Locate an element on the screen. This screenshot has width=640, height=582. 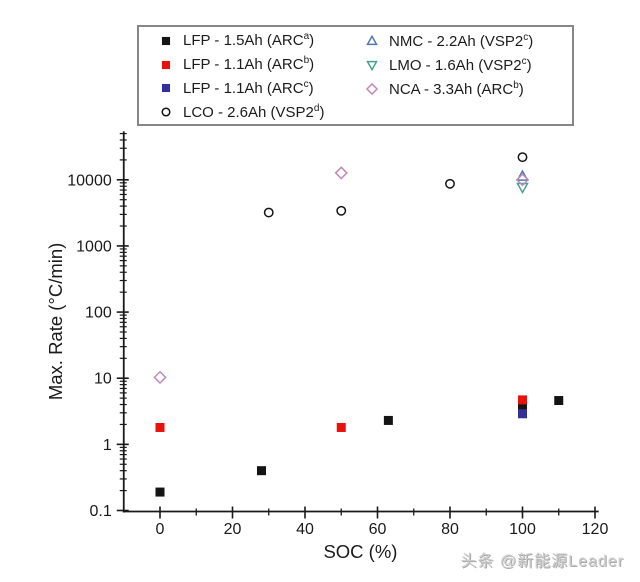
series-lco is located at coordinates (395, 185).